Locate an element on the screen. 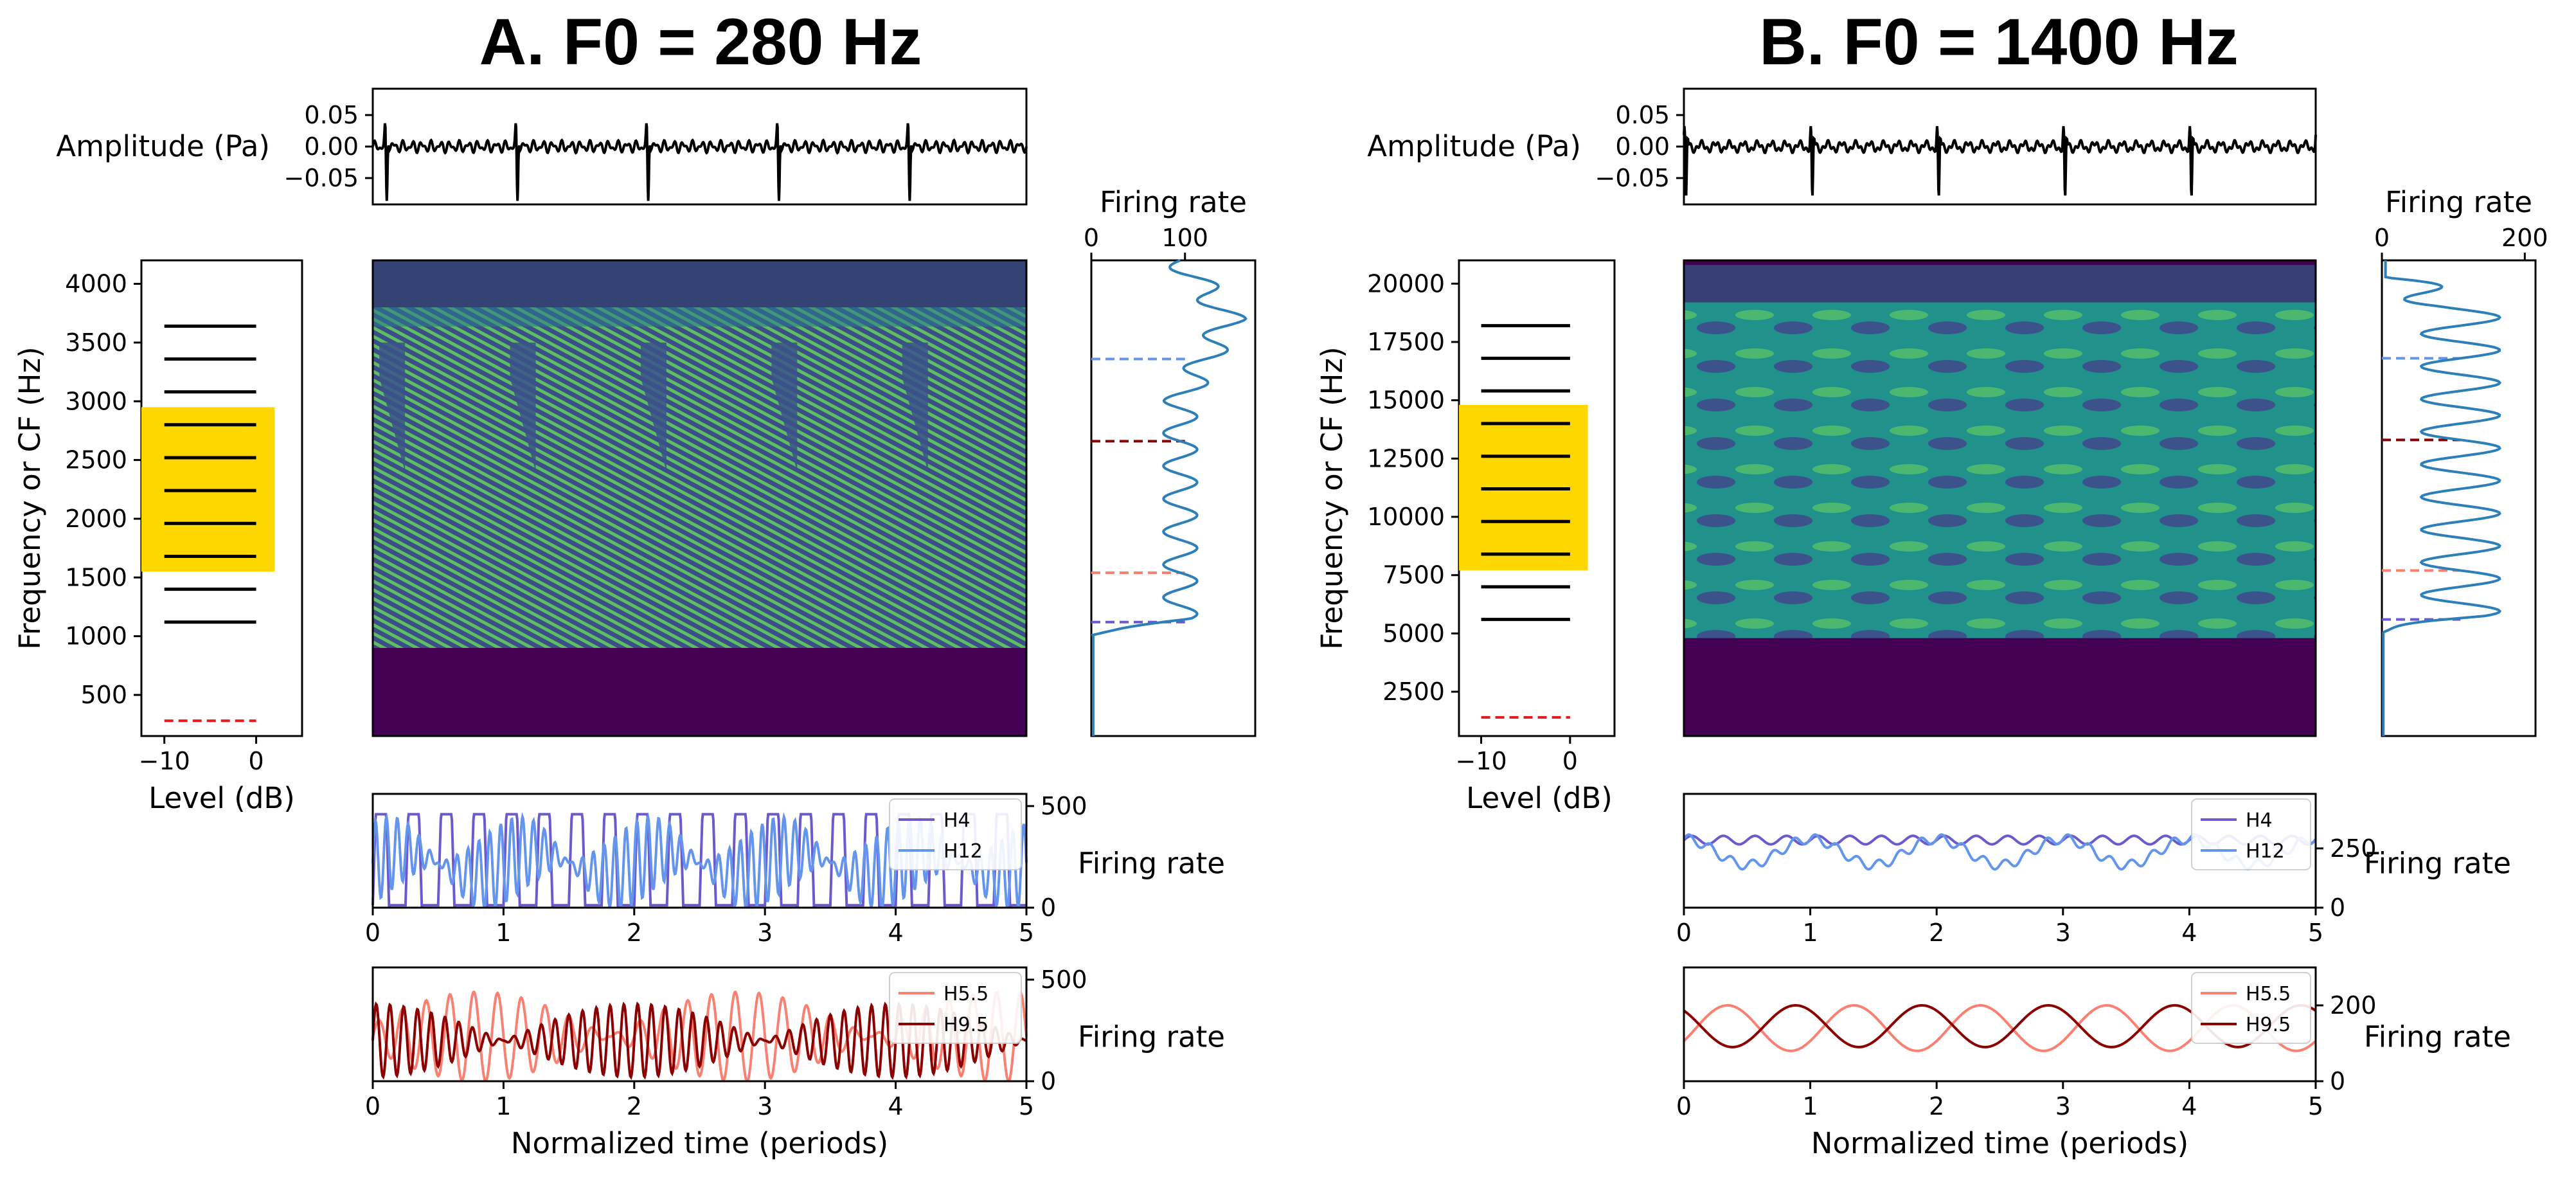 This screenshot has width=2576, height=1186. b-freq-tick-label: 5000 is located at coordinates (1413, 633).